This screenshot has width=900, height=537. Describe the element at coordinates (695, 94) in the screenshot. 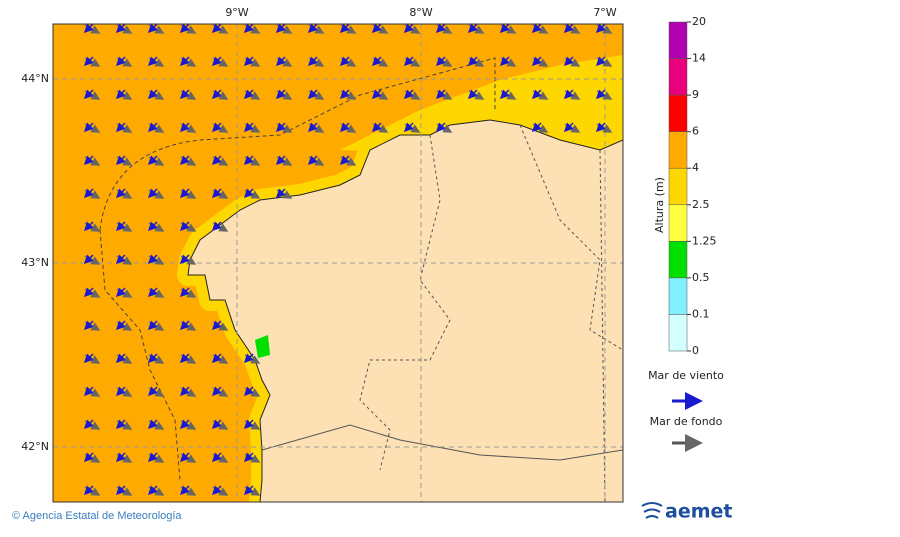

I see `colorbar-label: 9` at that location.